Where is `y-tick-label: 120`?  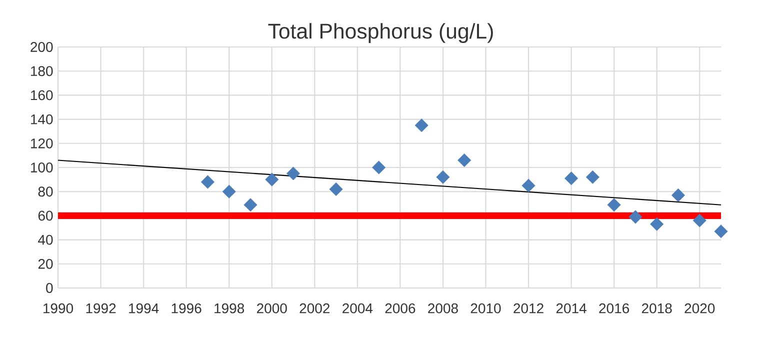
y-tick-label: 120 is located at coordinates (42, 143).